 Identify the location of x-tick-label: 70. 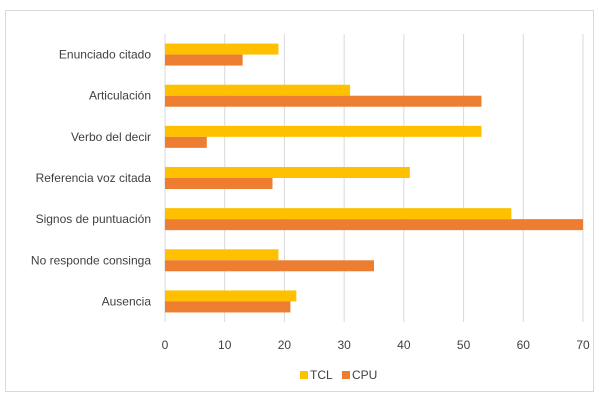
(583, 345).